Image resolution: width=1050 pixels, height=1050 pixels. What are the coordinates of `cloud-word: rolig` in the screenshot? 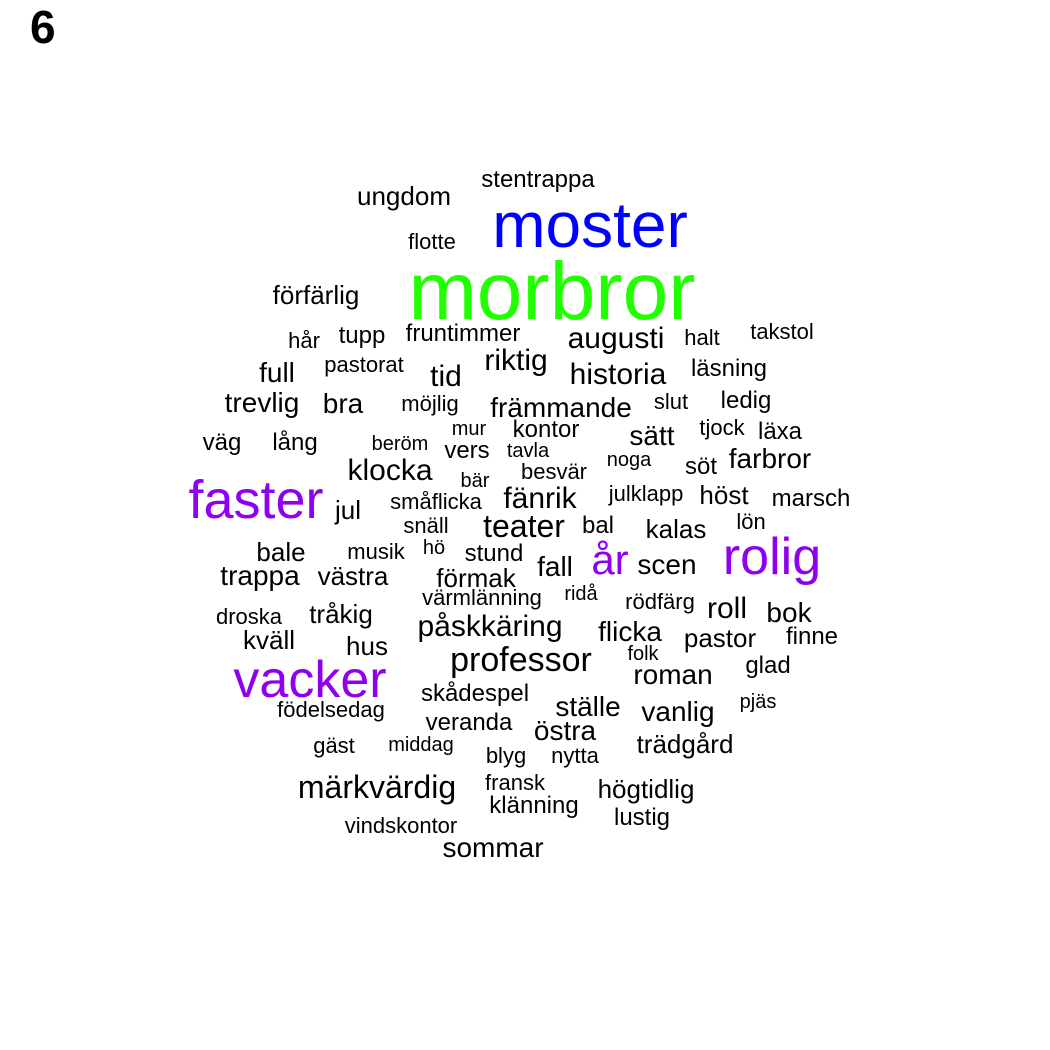 It's located at (772, 557).